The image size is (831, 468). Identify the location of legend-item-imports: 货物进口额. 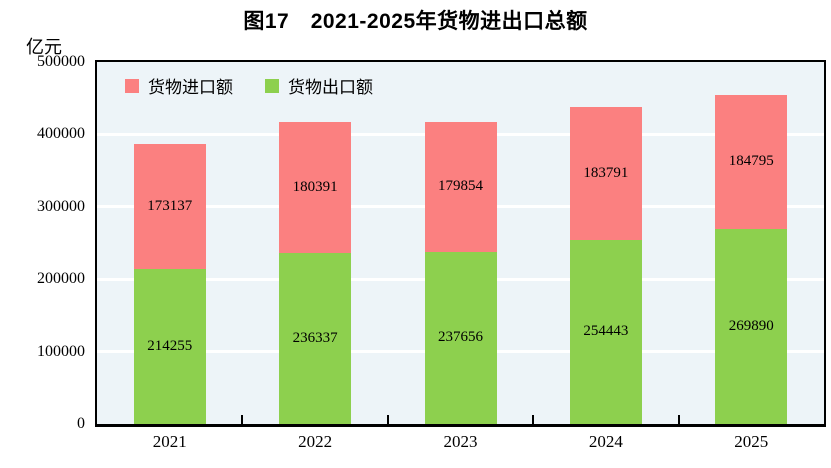
(179, 85).